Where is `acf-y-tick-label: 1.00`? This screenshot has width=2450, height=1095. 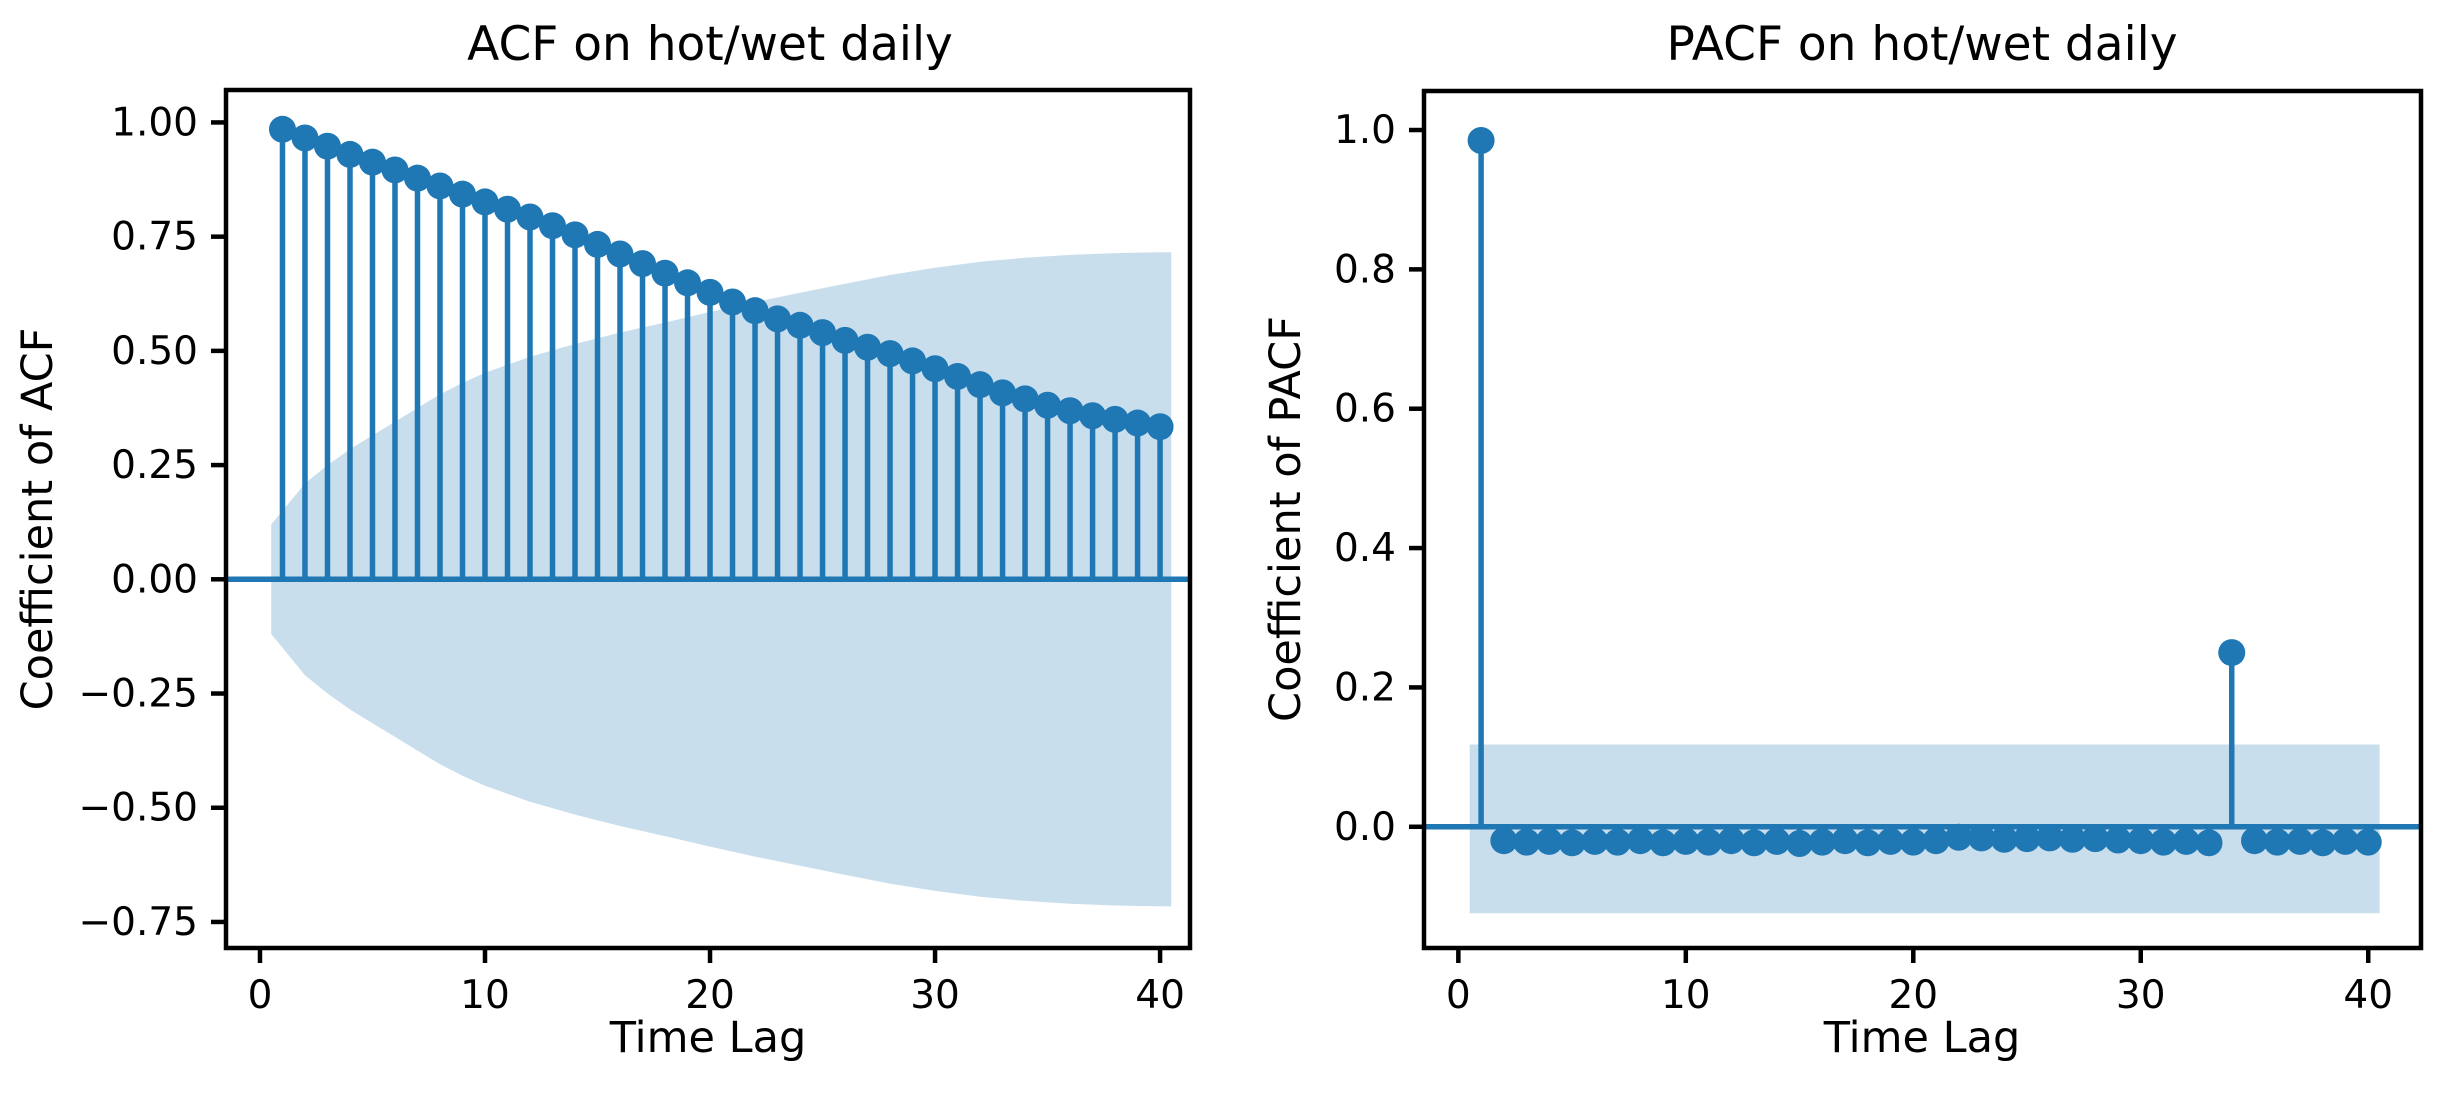 acf-y-tick-label: 1.00 is located at coordinates (154, 122).